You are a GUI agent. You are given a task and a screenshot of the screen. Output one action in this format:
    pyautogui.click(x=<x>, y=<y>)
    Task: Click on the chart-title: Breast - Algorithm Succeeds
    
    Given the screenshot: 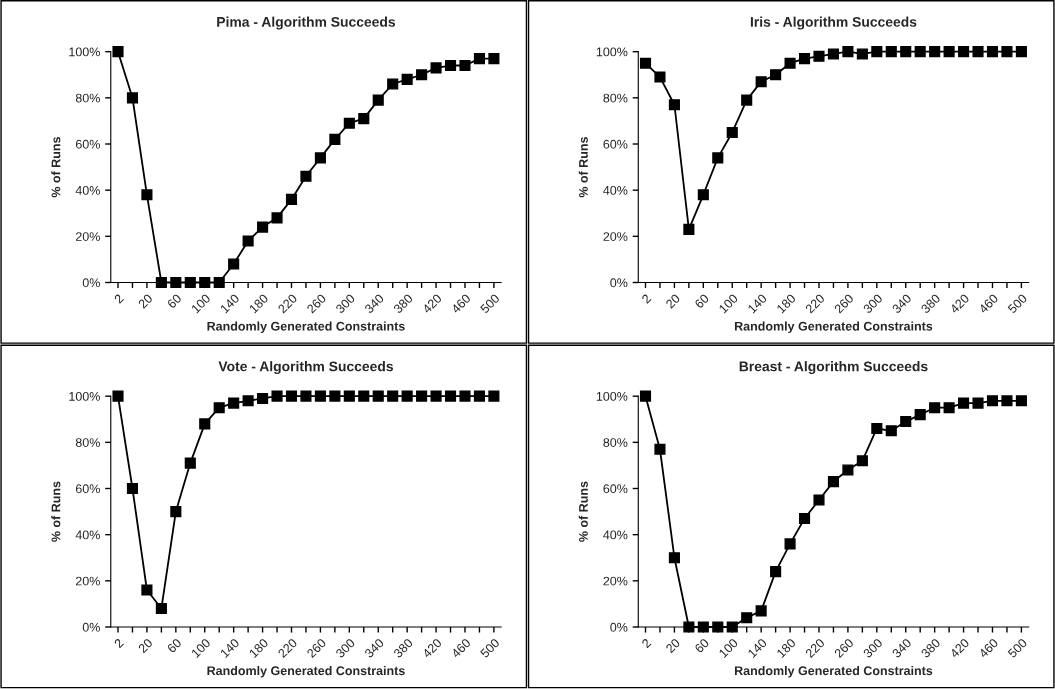 What is the action you would take?
    pyautogui.click(x=833, y=368)
    